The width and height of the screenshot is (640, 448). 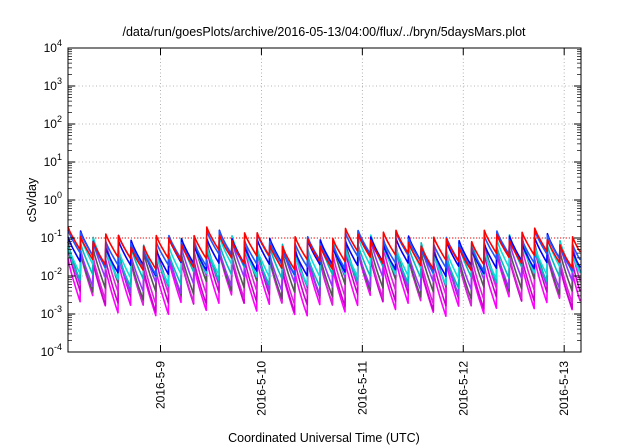 I want to click on x-axis-title: Coordinated Universal Time (UTC), so click(x=324, y=438).